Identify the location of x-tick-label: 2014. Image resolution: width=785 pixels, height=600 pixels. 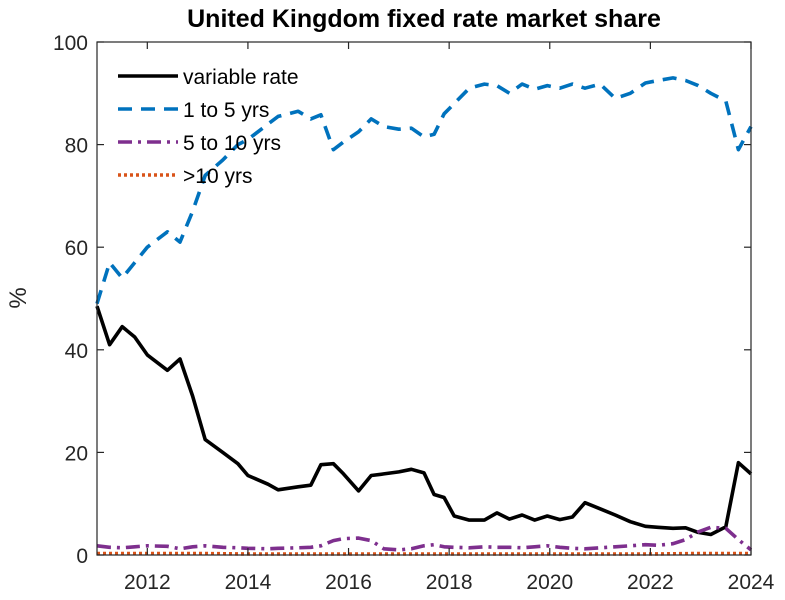
(248, 582).